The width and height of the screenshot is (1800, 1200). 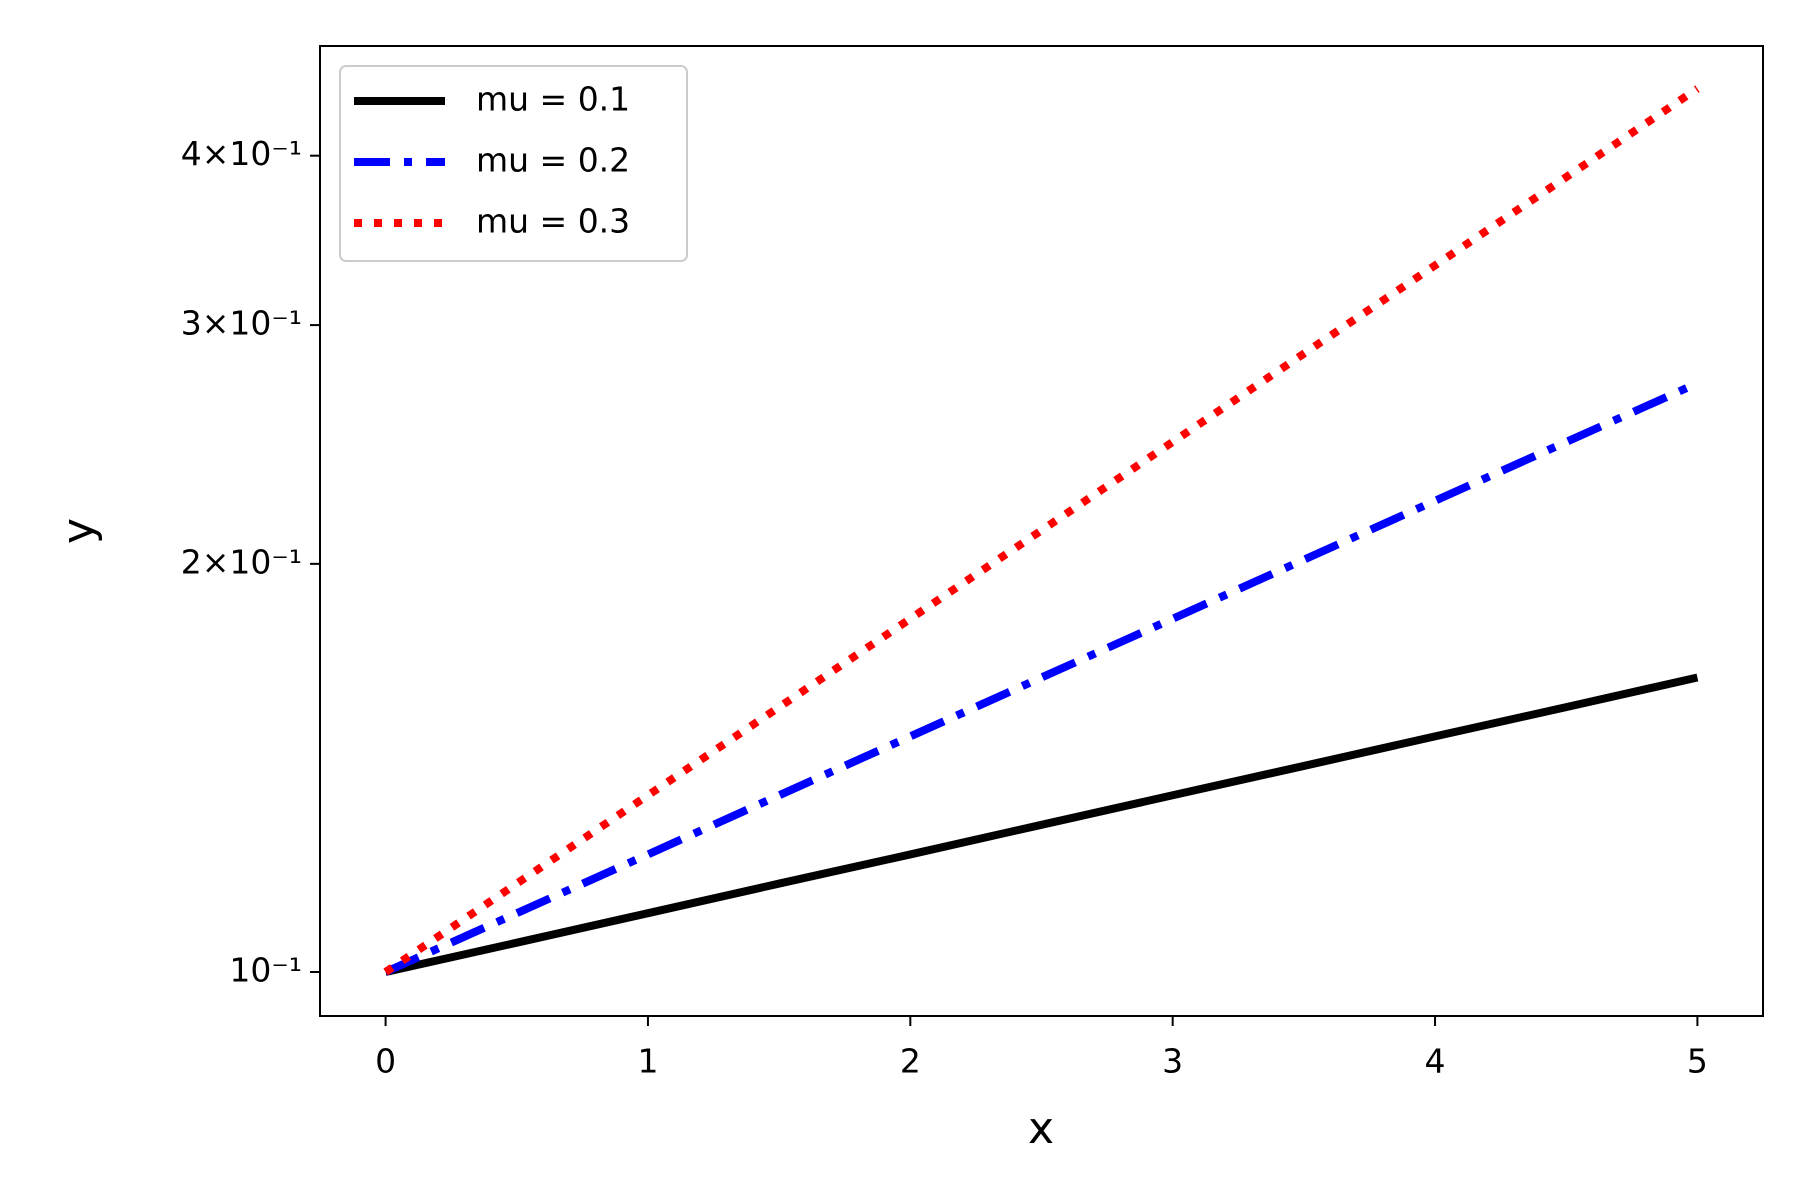 What do you see at coordinates (1172, 1061) in the screenshot?
I see `x-tick-label: 3` at bounding box center [1172, 1061].